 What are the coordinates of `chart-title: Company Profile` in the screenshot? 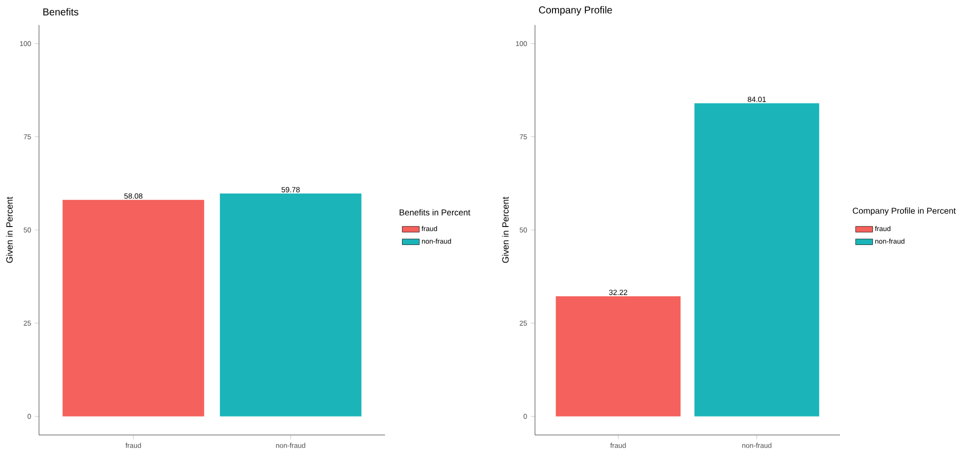 It's located at (575, 11).